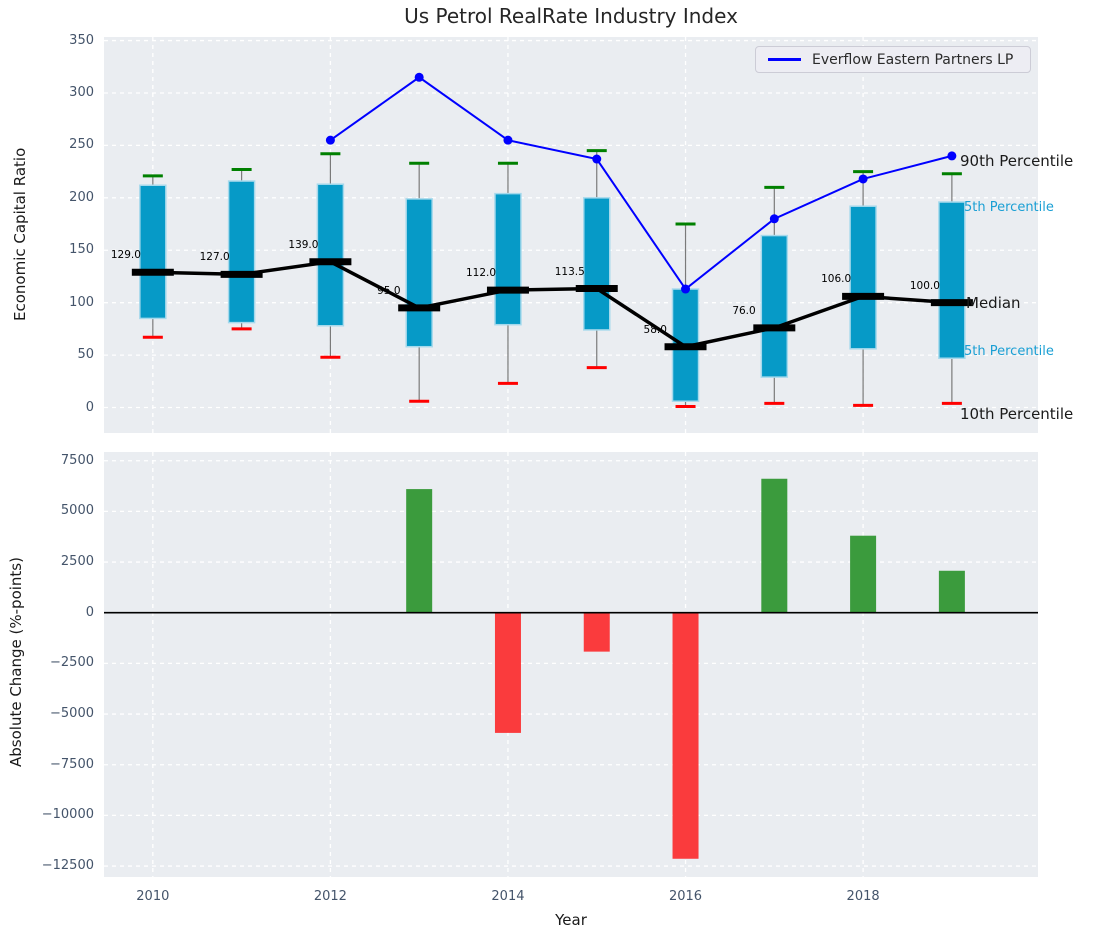  Describe the element at coordinates (1017, 161) in the screenshot. I see `annotation-90th-percentile: 90th Percentile` at that location.